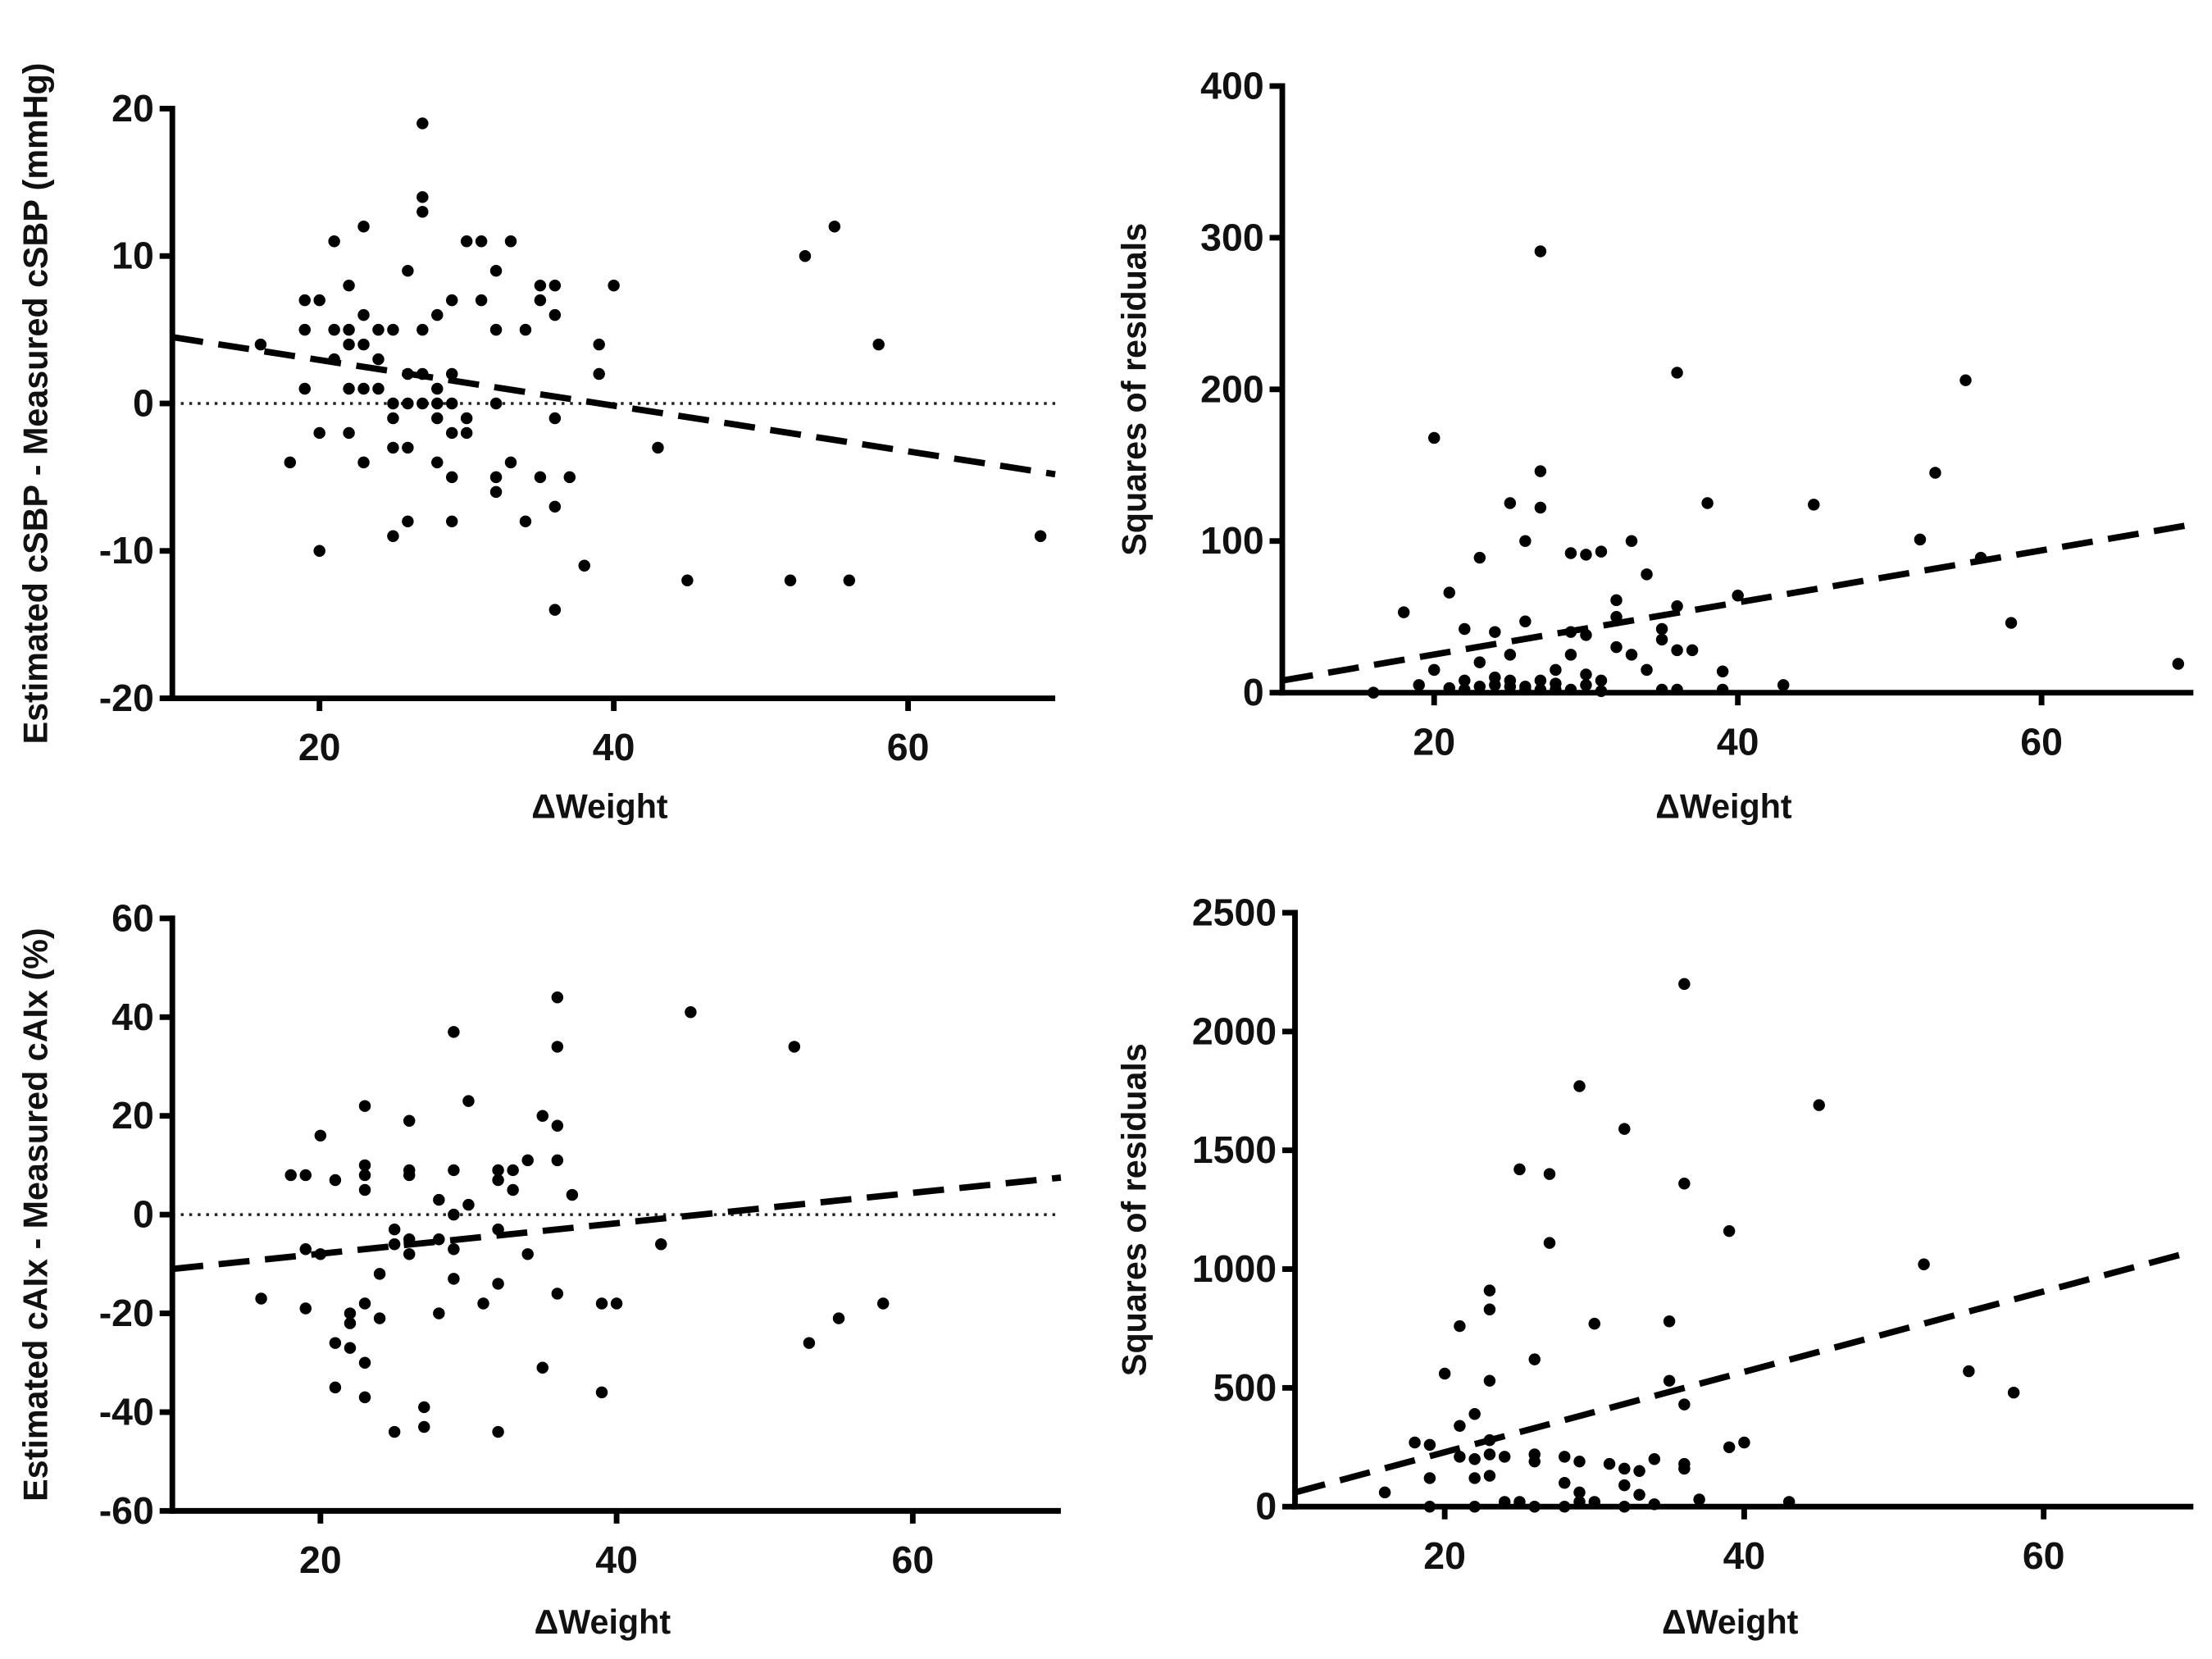 This screenshot has height=1659, width=2212. Describe the element at coordinates (1135, 1209) in the screenshot. I see `y-axis-title: Squares of residuals` at that location.